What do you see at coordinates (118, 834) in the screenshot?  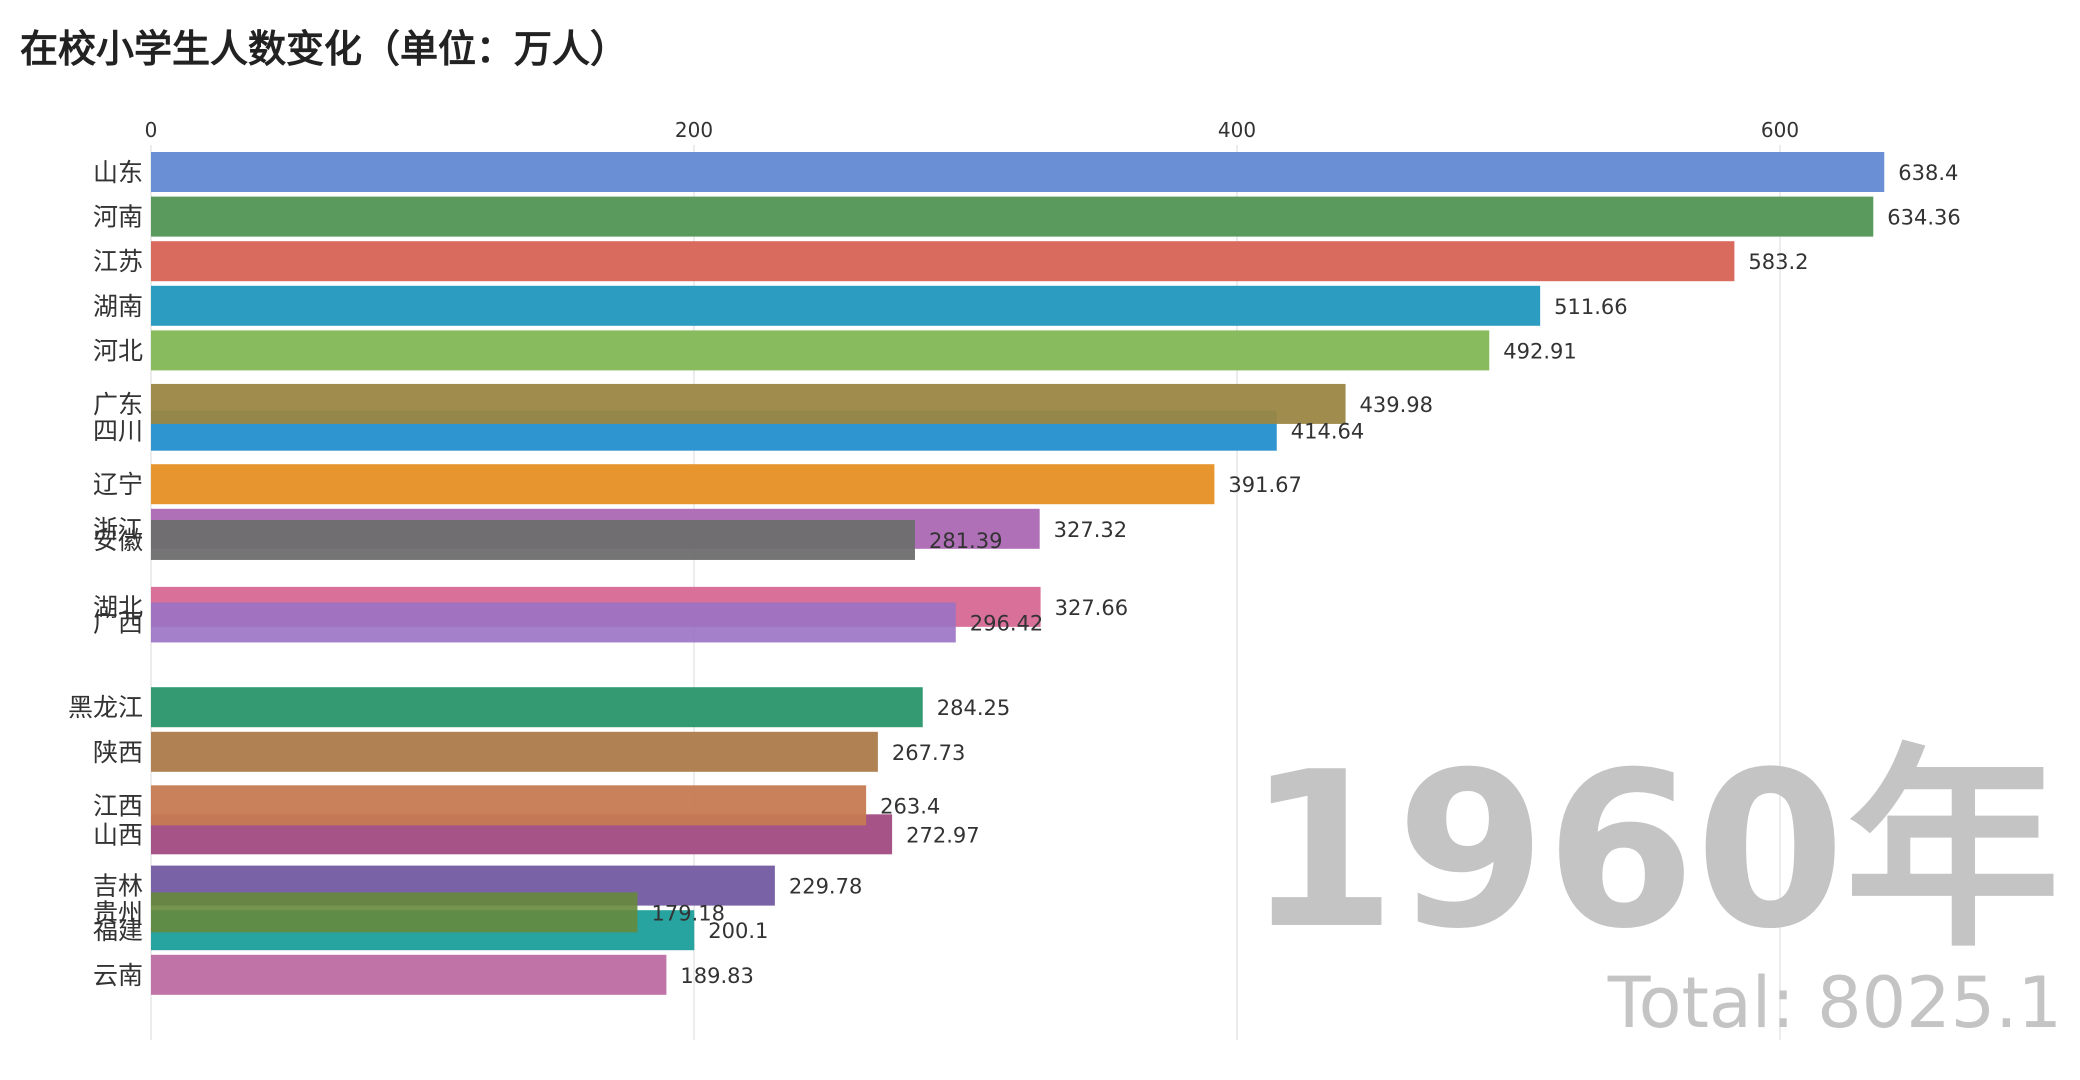 I see `category-label: 山西` at bounding box center [118, 834].